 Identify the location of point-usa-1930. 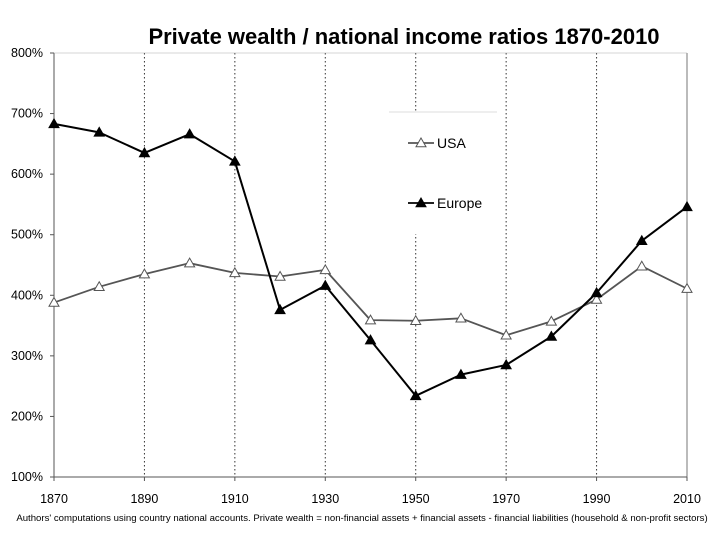
(325, 269).